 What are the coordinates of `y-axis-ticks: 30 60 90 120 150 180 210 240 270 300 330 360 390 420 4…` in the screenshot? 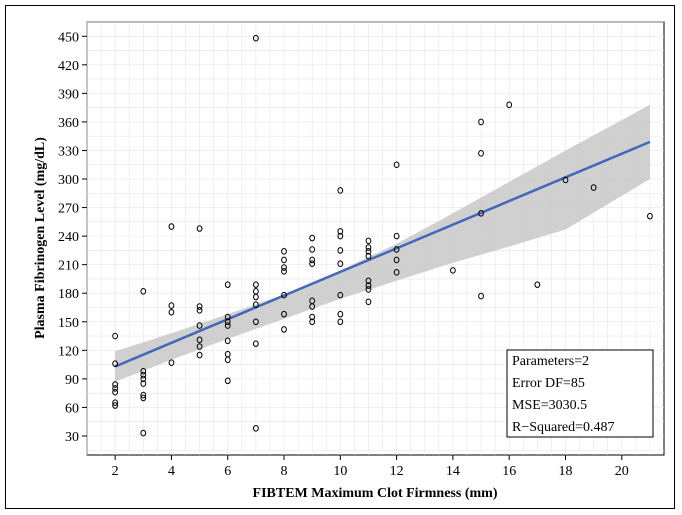 It's located at (72, 237).